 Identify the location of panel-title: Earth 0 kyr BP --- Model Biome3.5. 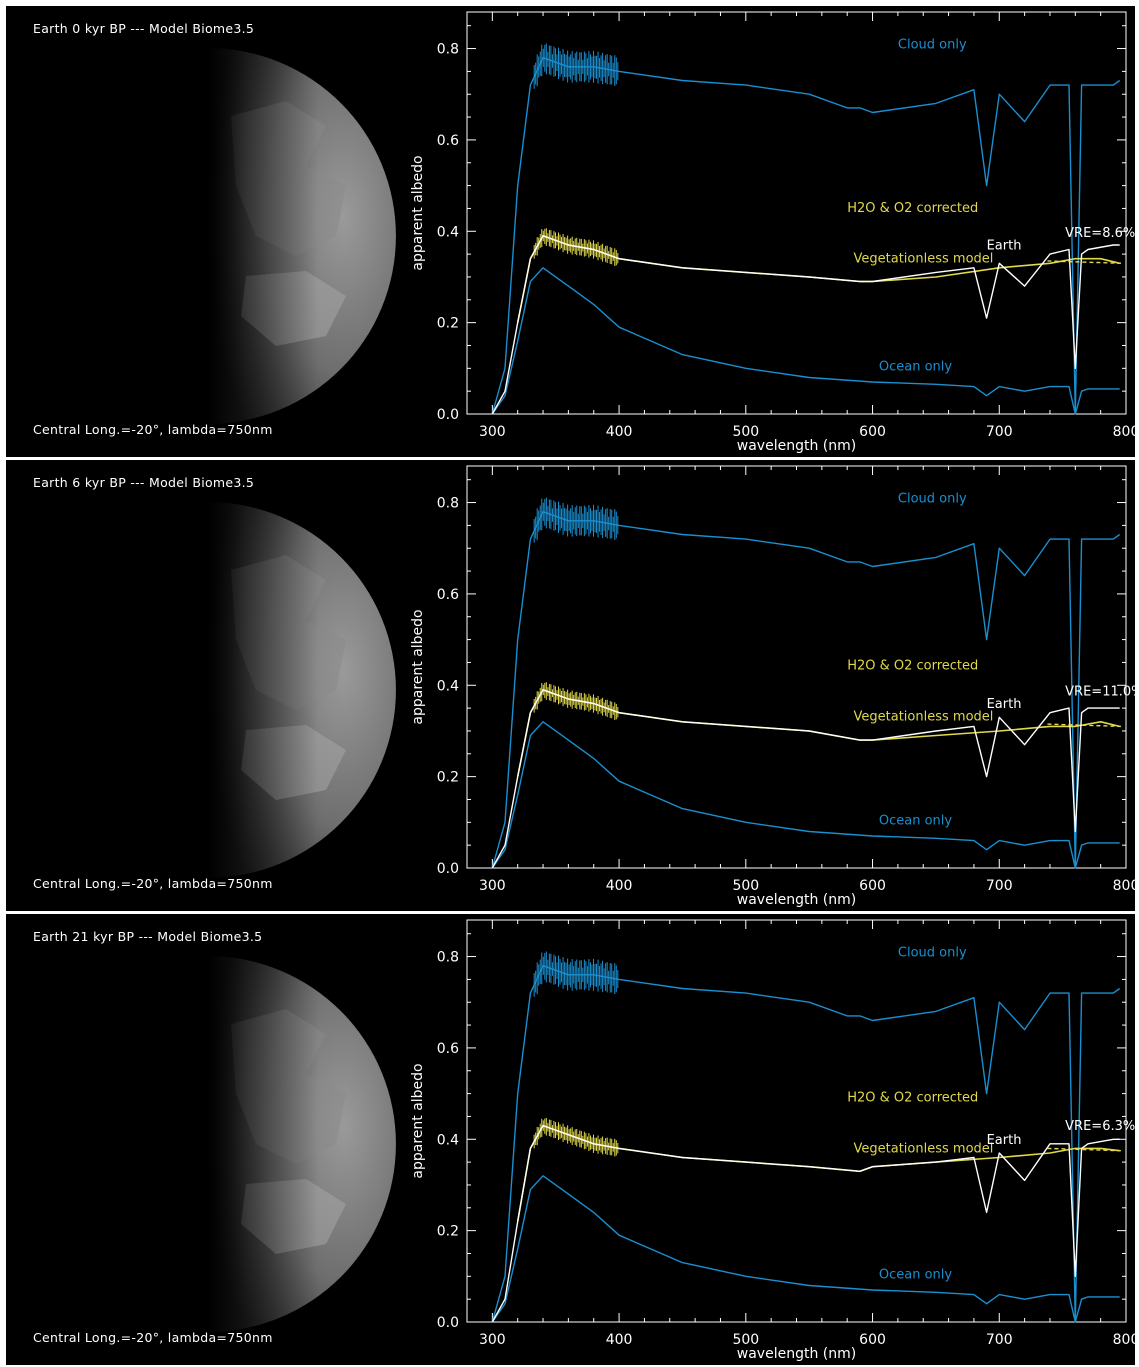
(144, 28).